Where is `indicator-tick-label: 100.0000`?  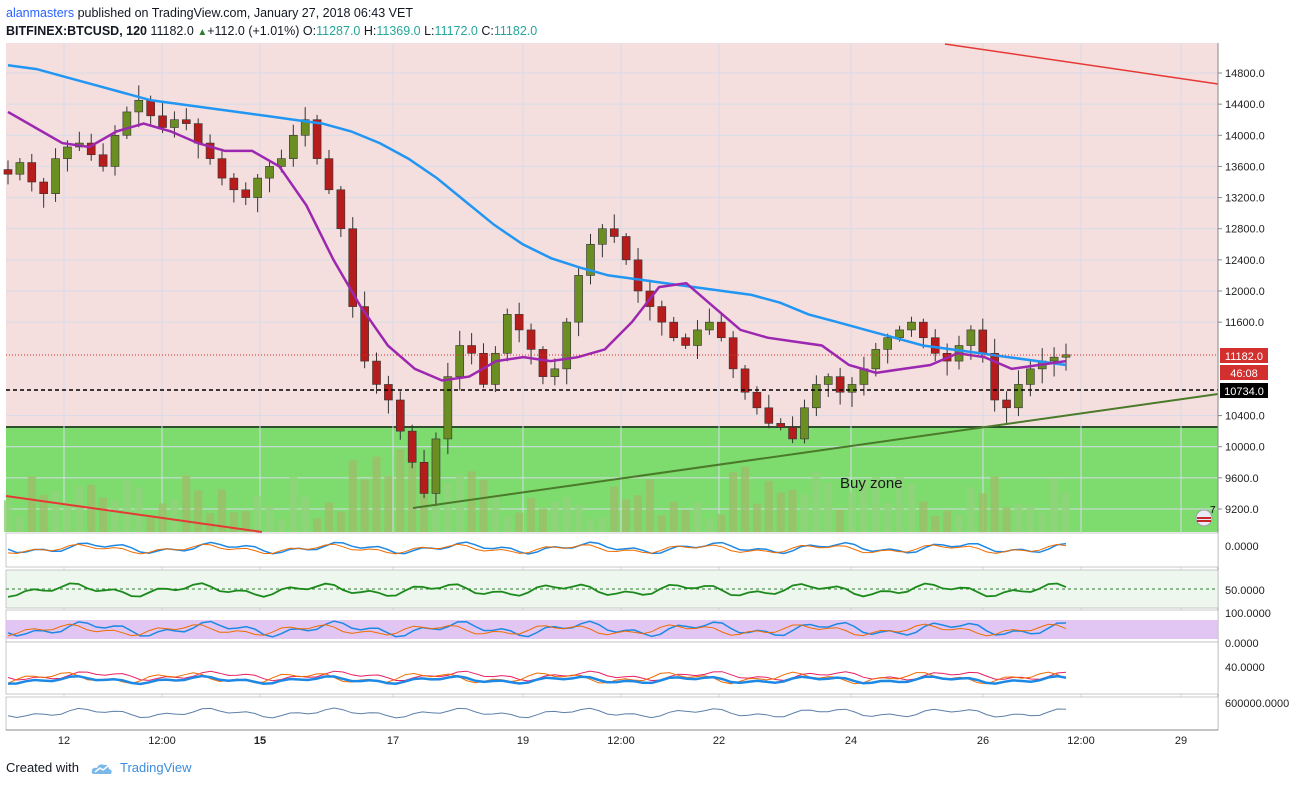
indicator-tick-label: 100.0000 is located at coordinates (1248, 614).